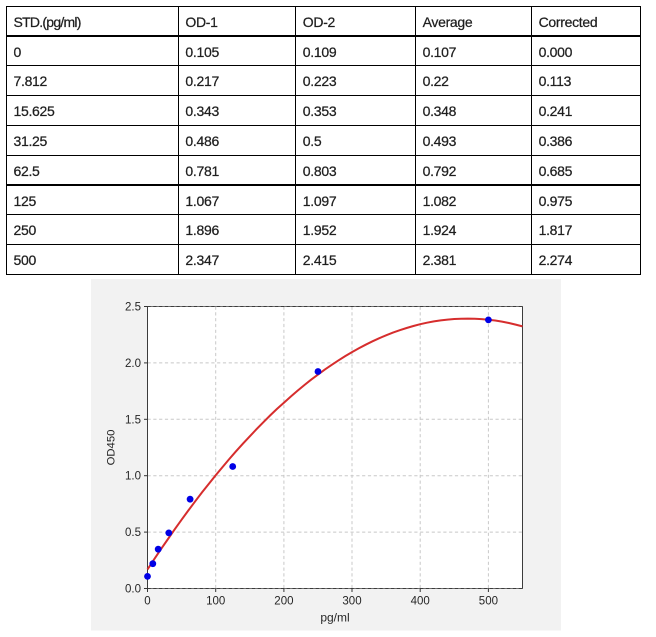 Image resolution: width=656 pixels, height=637 pixels. What do you see at coordinates (215, 602) in the screenshot?
I see `svg-text: 100` at bounding box center [215, 602].